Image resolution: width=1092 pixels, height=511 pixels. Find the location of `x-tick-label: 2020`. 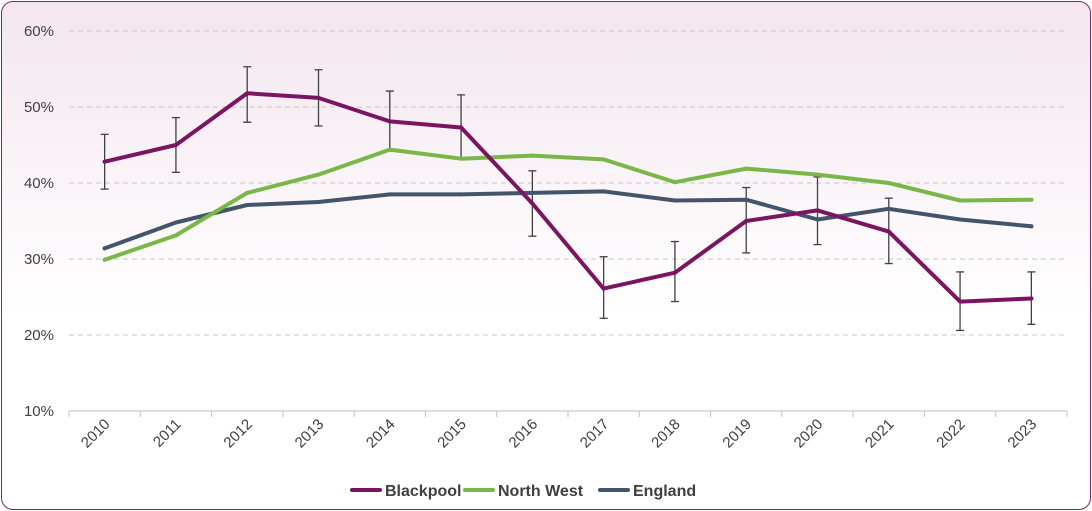

x-tick-label: 2020 is located at coordinates (809, 434).